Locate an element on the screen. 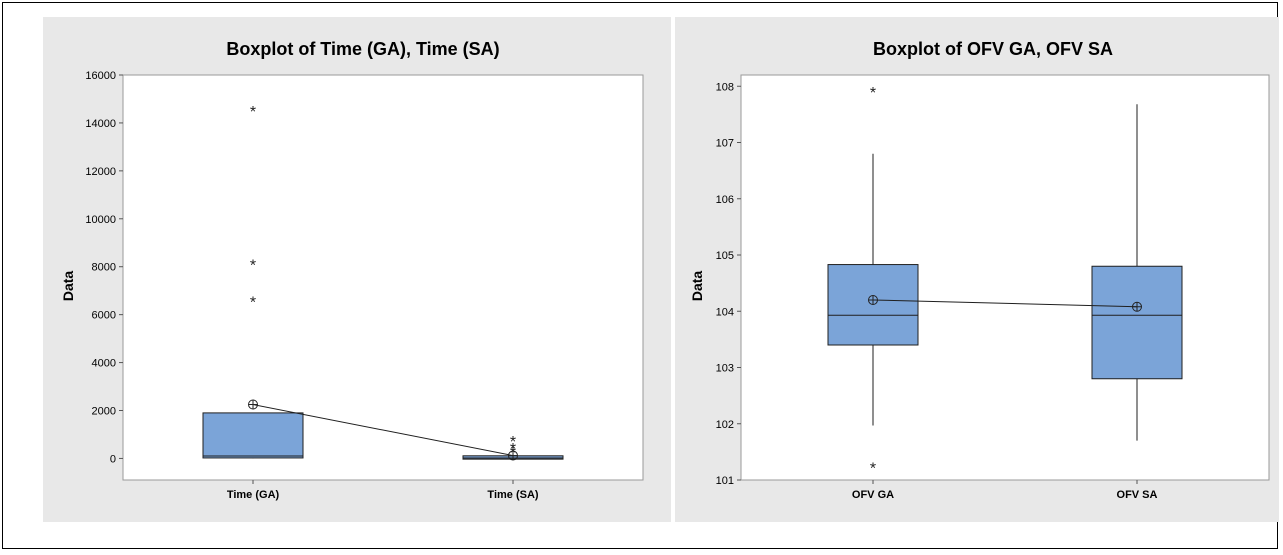  ofv-box is located at coordinates (1137, 322).